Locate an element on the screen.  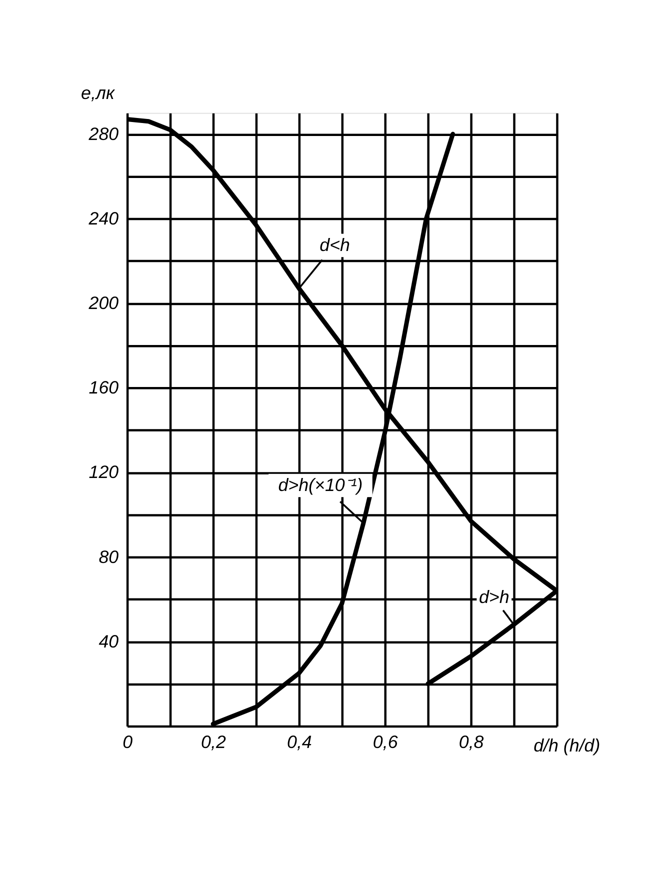
x-tick-label: 0 is located at coordinates (127, 742).